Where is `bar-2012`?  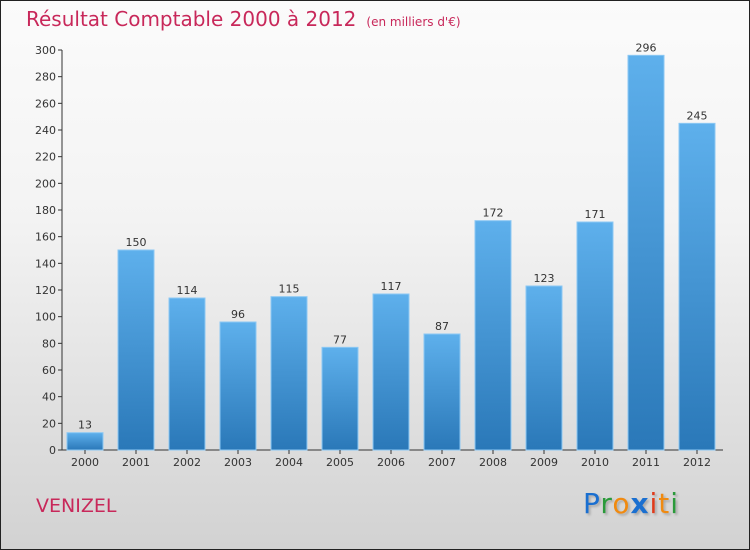
bar-2012 is located at coordinates (697, 286).